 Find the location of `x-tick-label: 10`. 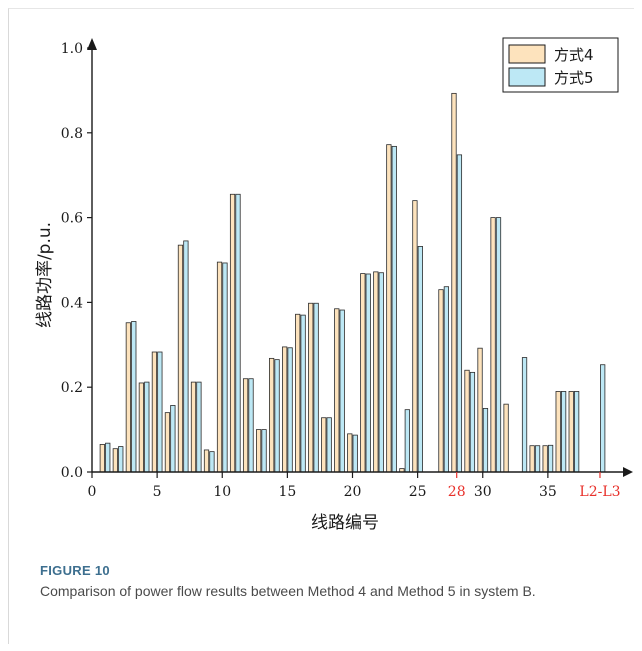

x-tick-label: 10 is located at coordinates (222, 492).